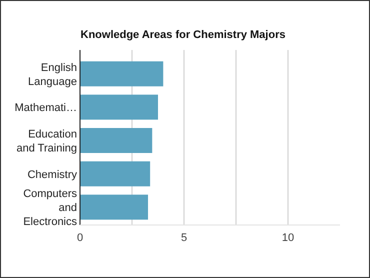 The height and width of the screenshot is (278, 370). I want to click on x-tick-label: 0, so click(80, 238).